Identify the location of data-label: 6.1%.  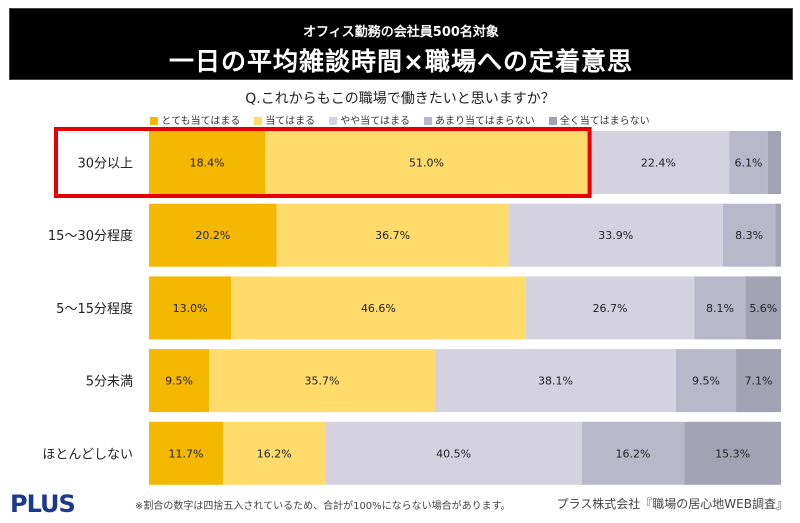
(748, 163).